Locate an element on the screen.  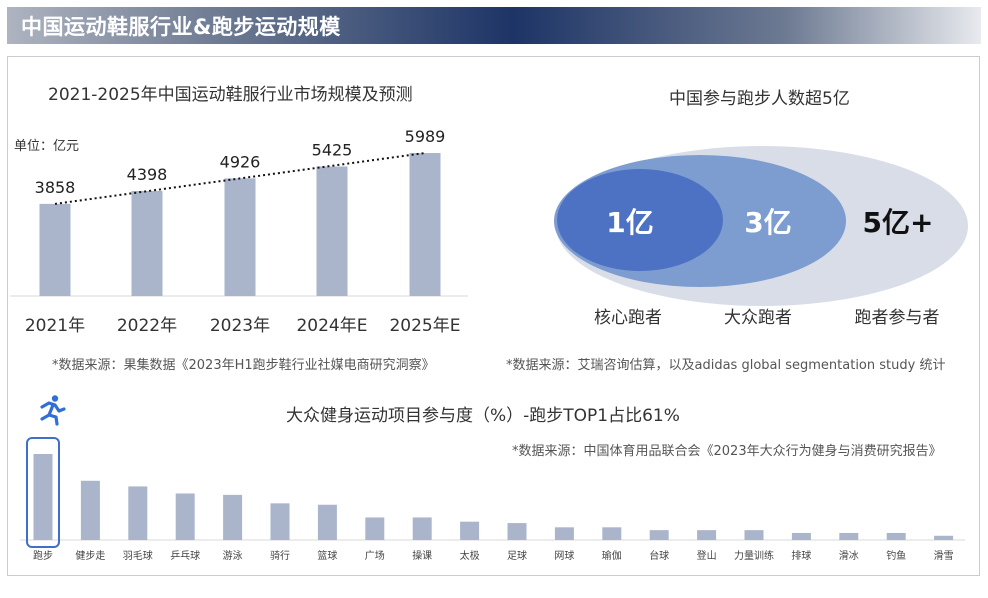
fitness-category-label: 力量训练 is located at coordinates (754, 555).